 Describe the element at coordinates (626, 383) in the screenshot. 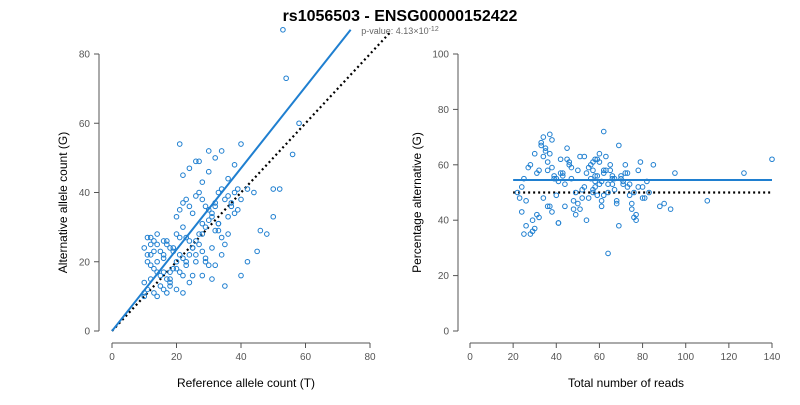

I see `x-axis-label: Total number of reads` at that location.